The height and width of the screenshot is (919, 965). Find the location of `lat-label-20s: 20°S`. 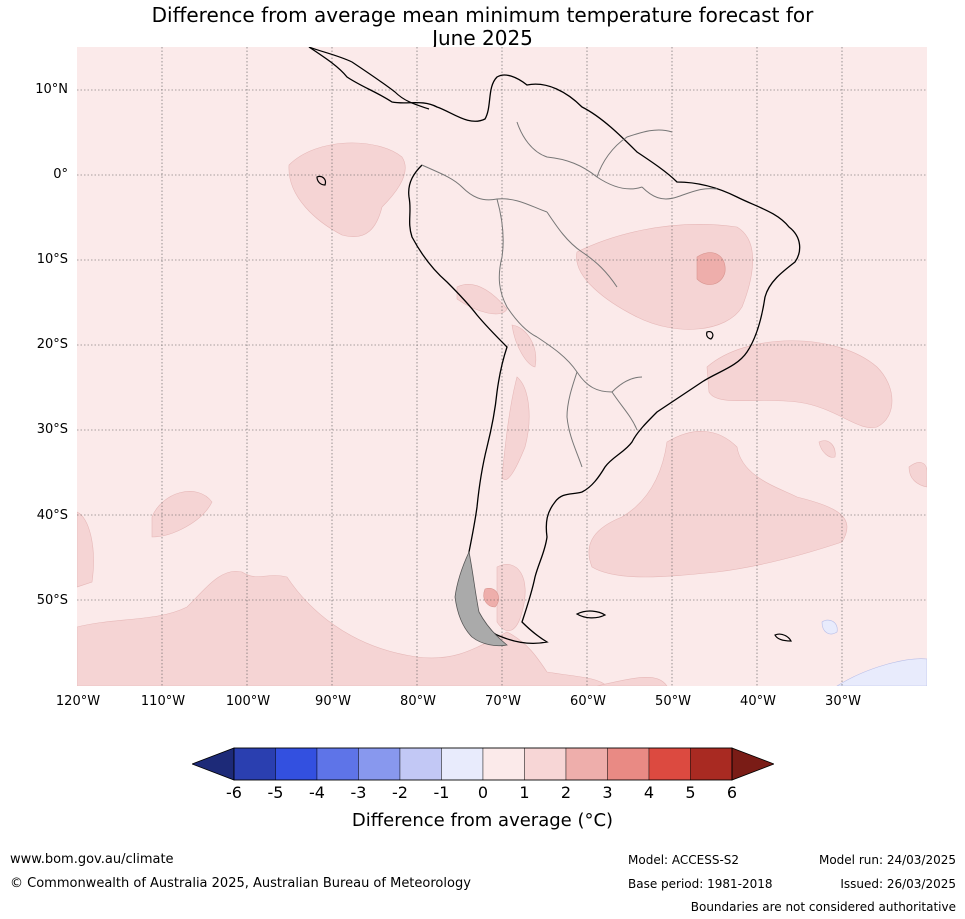

lat-label-20s: 20°S is located at coordinates (52, 344).